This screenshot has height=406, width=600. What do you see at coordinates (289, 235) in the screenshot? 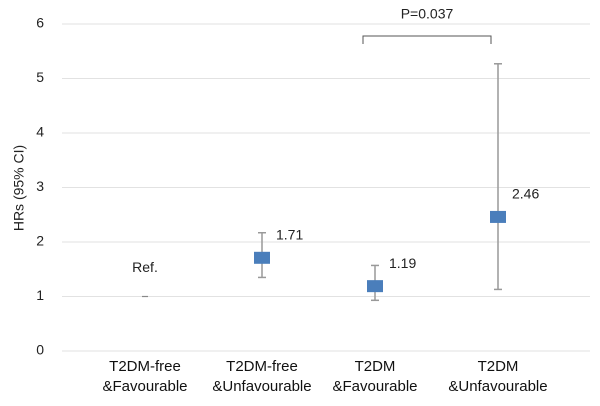
I see `value-label: 1.71` at bounding box center [289, 235].